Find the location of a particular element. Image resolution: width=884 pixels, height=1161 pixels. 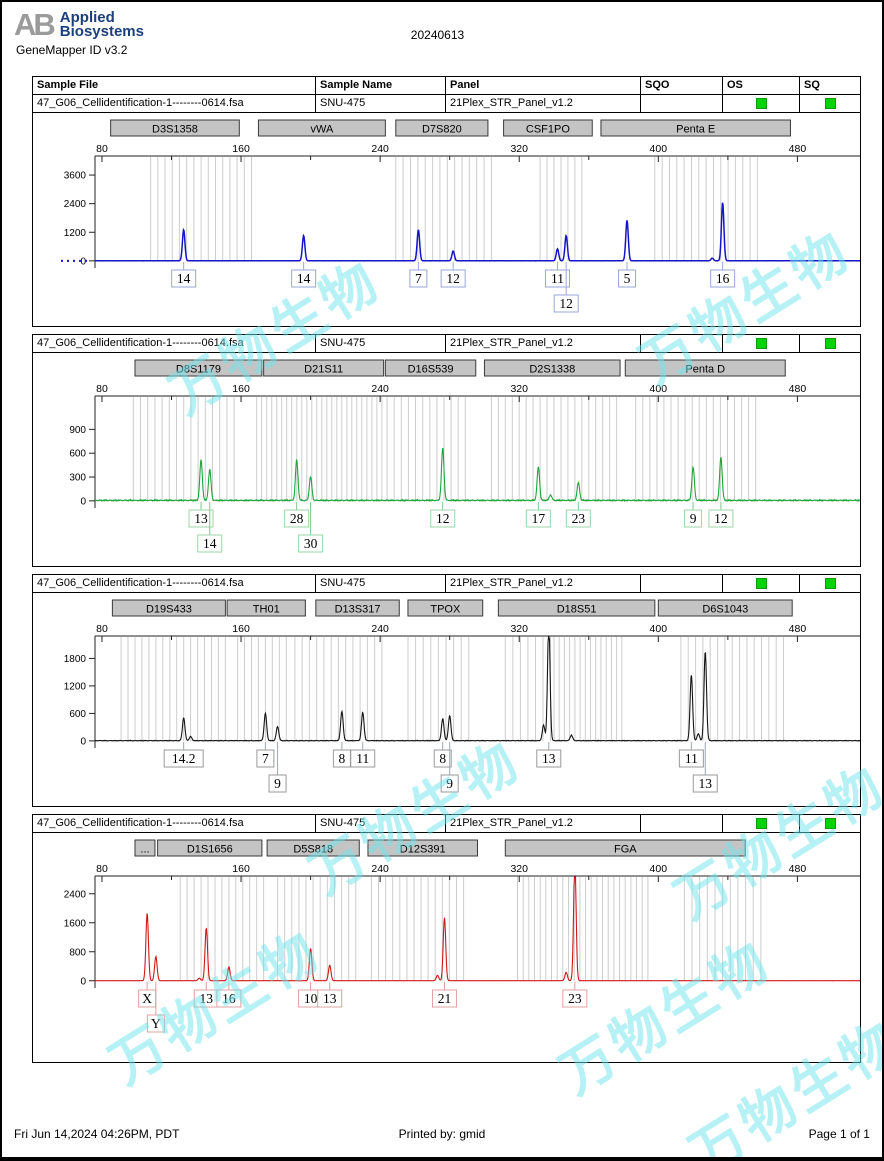

x-tick-label: 240 is located at coordinates (380, 389).